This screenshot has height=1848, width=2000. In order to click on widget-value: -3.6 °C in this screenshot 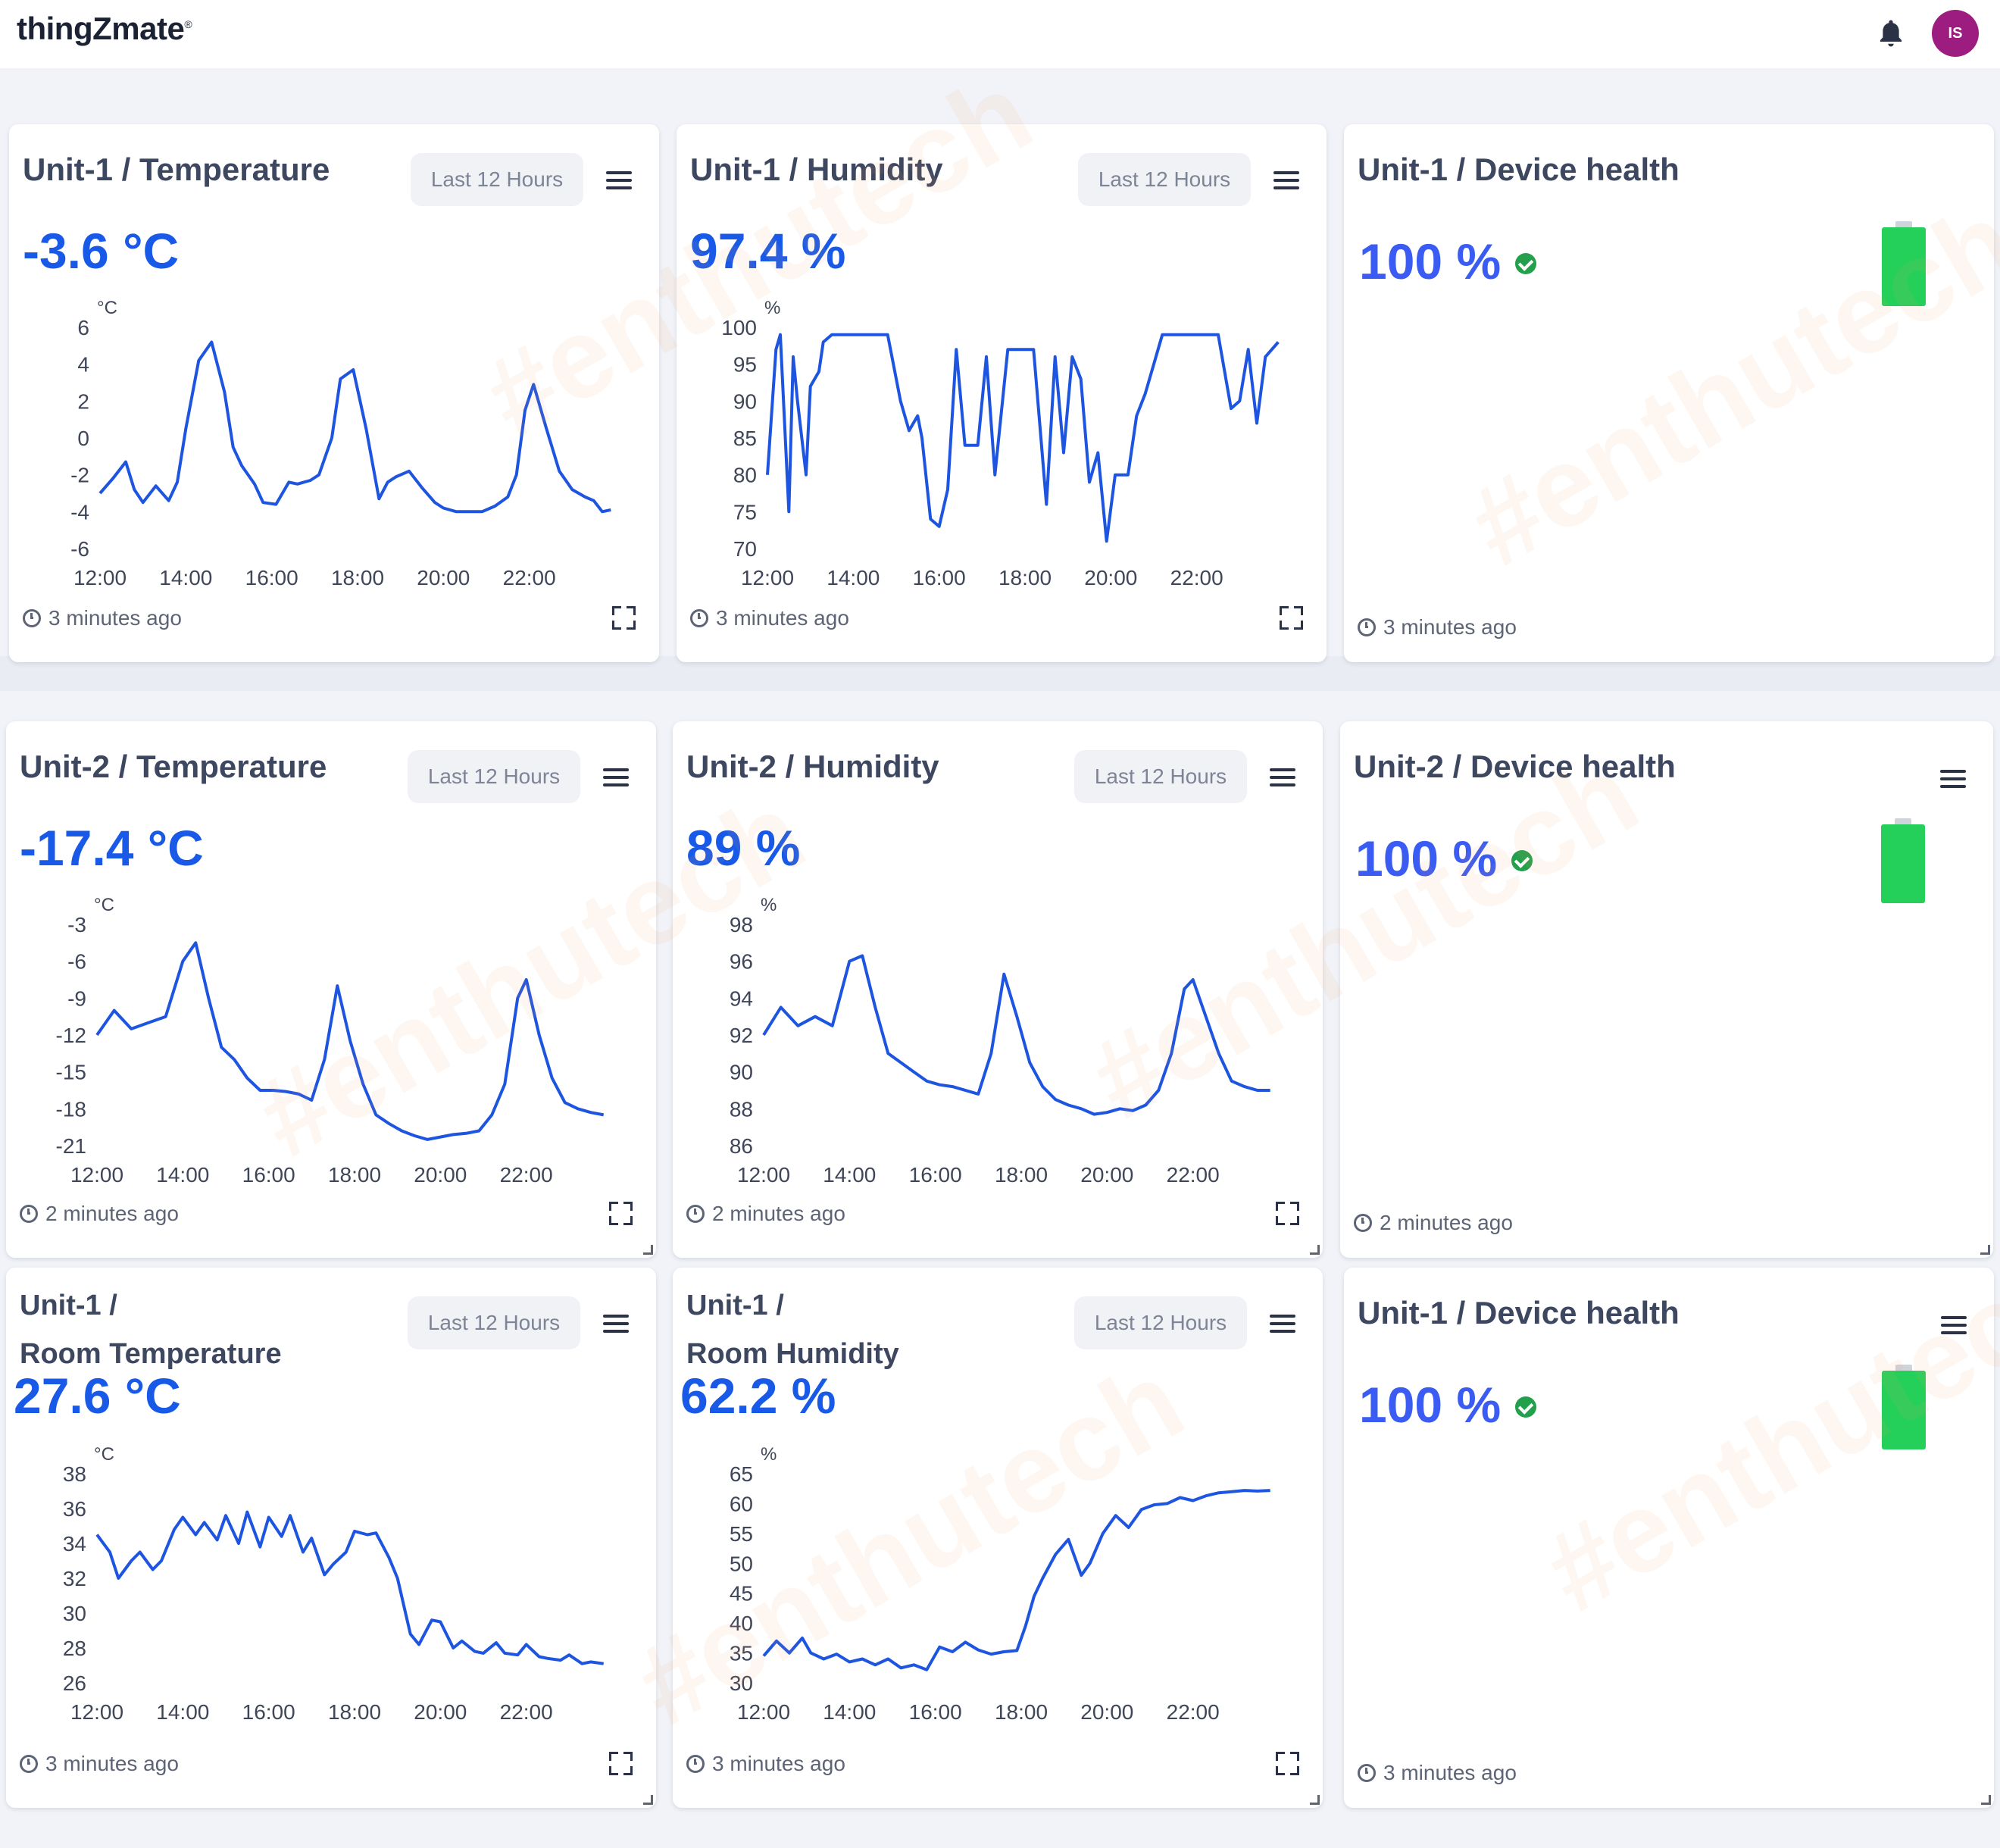, I will do `click(102, 251)`.